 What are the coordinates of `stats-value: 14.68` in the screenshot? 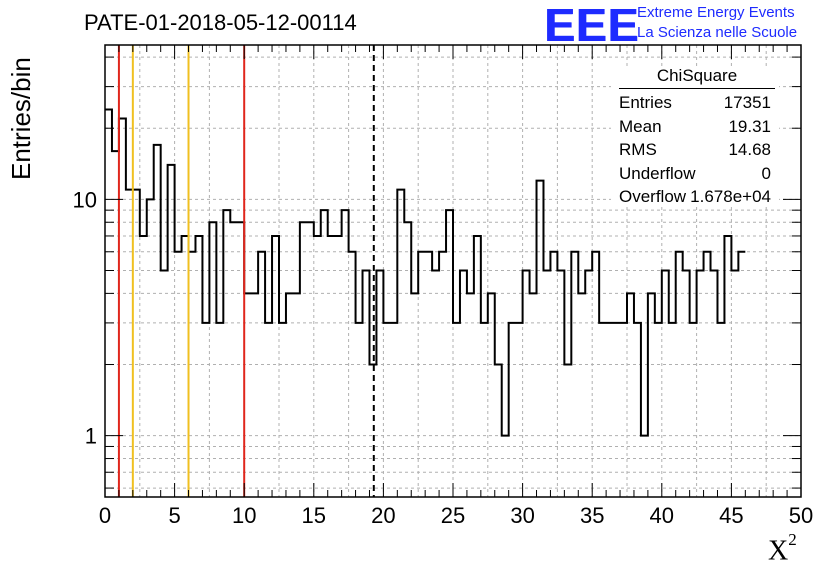 It's located at (749, 149).